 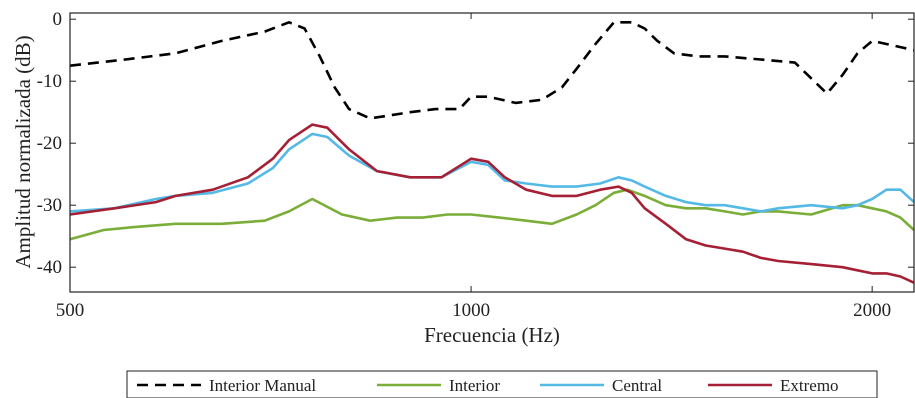 What do you see at coordinates (471, 310) in the screenshot?
I see `x-tick-label: 1000` at bounding box center [471, 310].